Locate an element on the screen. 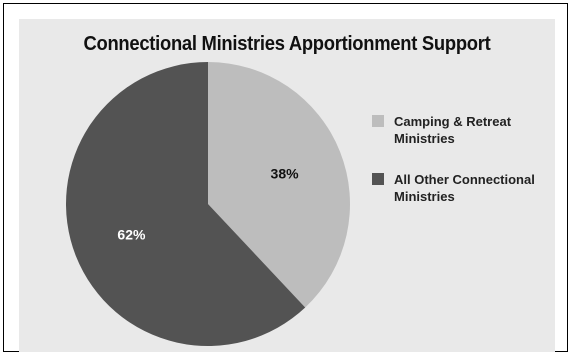 The height and width of the screenshot is (360, 574). data-label-other: 62% is located at coordinates (131, 234).